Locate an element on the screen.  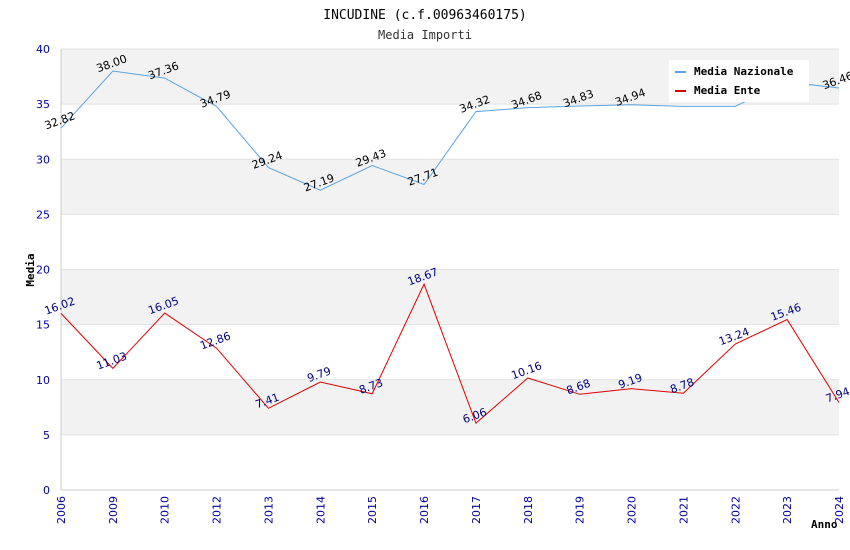
y-tick-label: 30 is located at coordinates (43, 159).